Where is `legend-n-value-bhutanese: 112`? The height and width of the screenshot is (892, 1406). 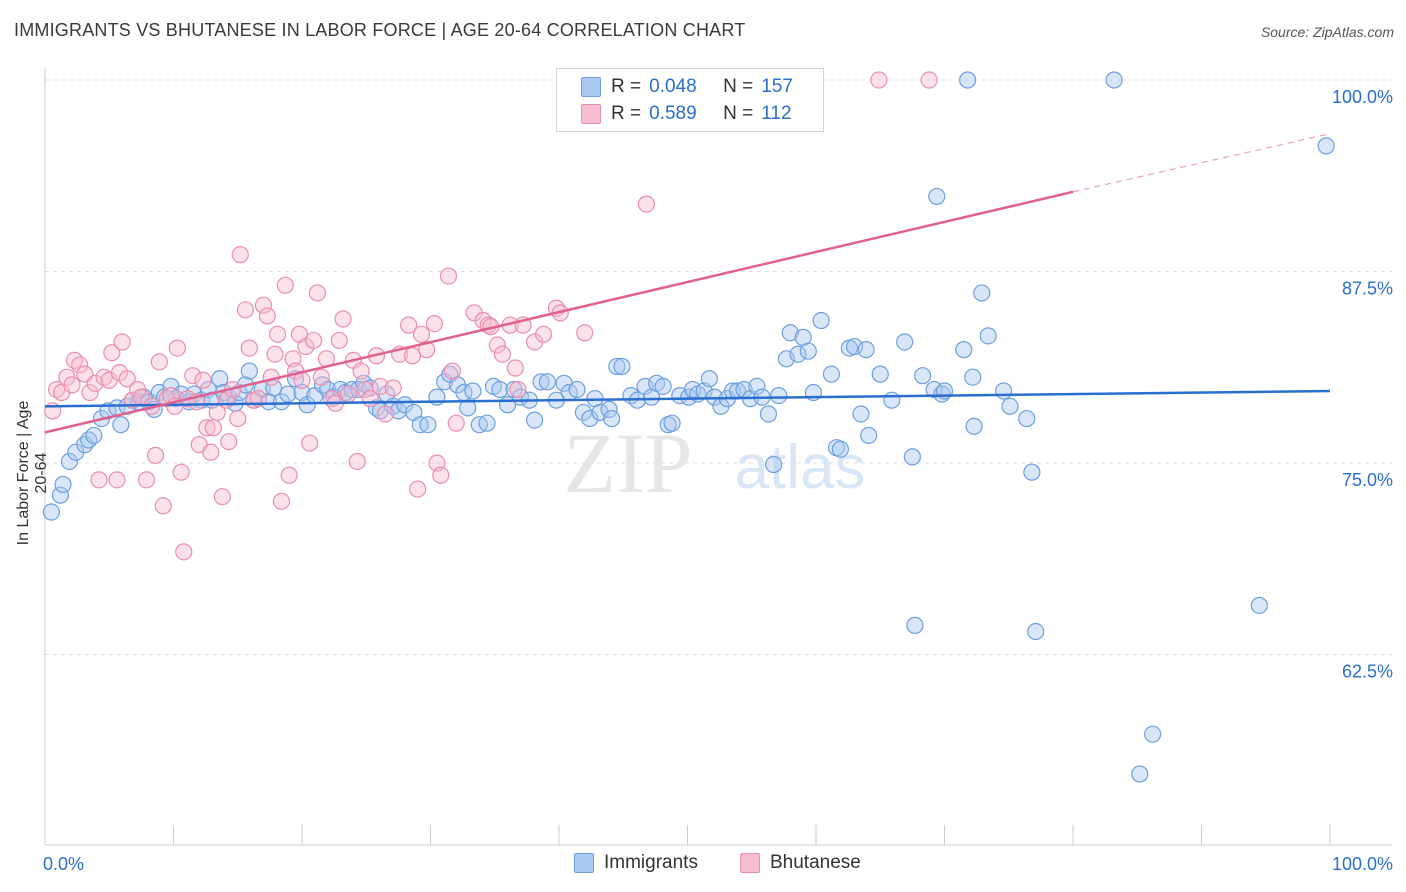 legend-n-value-bhutanese: 112 is located at coordinates (776, 113).